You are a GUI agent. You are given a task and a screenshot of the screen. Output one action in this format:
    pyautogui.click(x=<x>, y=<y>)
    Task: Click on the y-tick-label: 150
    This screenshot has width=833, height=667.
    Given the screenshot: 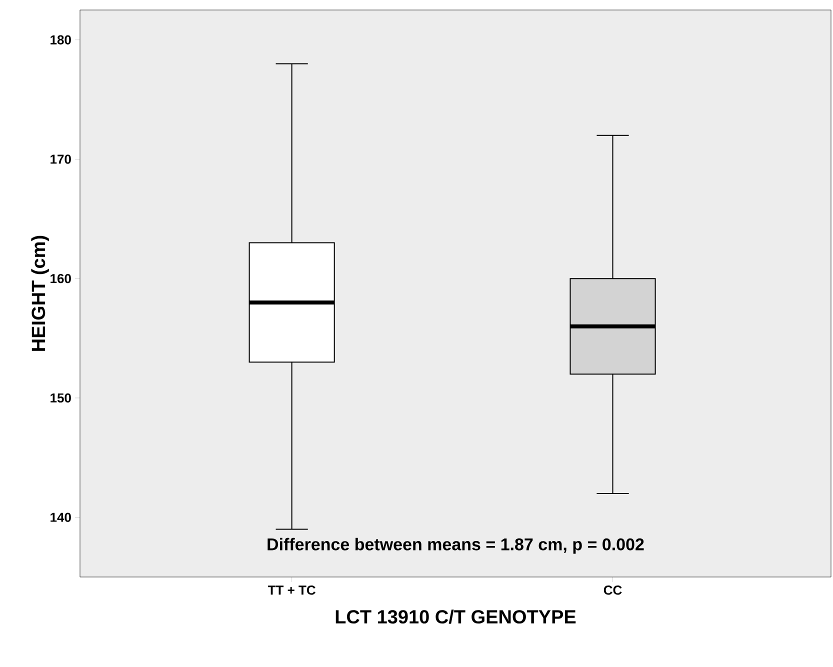 What is the action you would take?
    pyautogui.click(x=60, y=398)
    